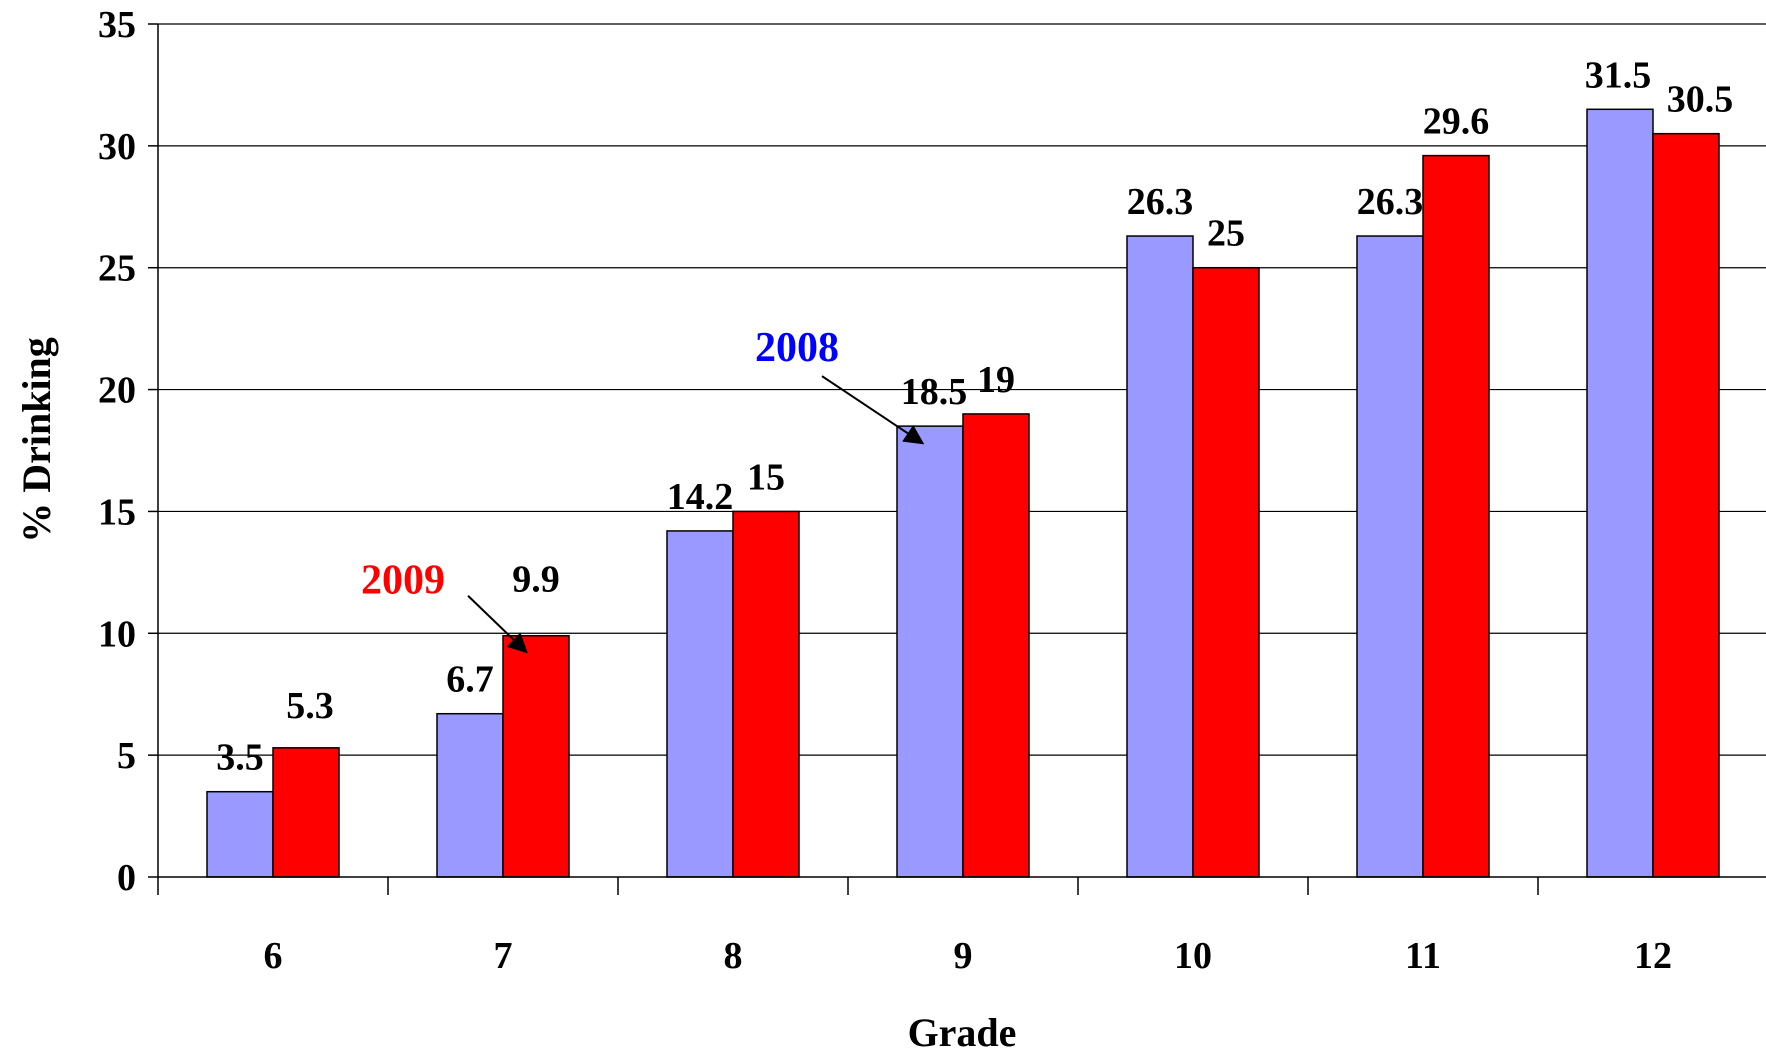  Describe the element at coordinates (117, 634) in the screenshot. I see `y-tick-label: 10` at that location.